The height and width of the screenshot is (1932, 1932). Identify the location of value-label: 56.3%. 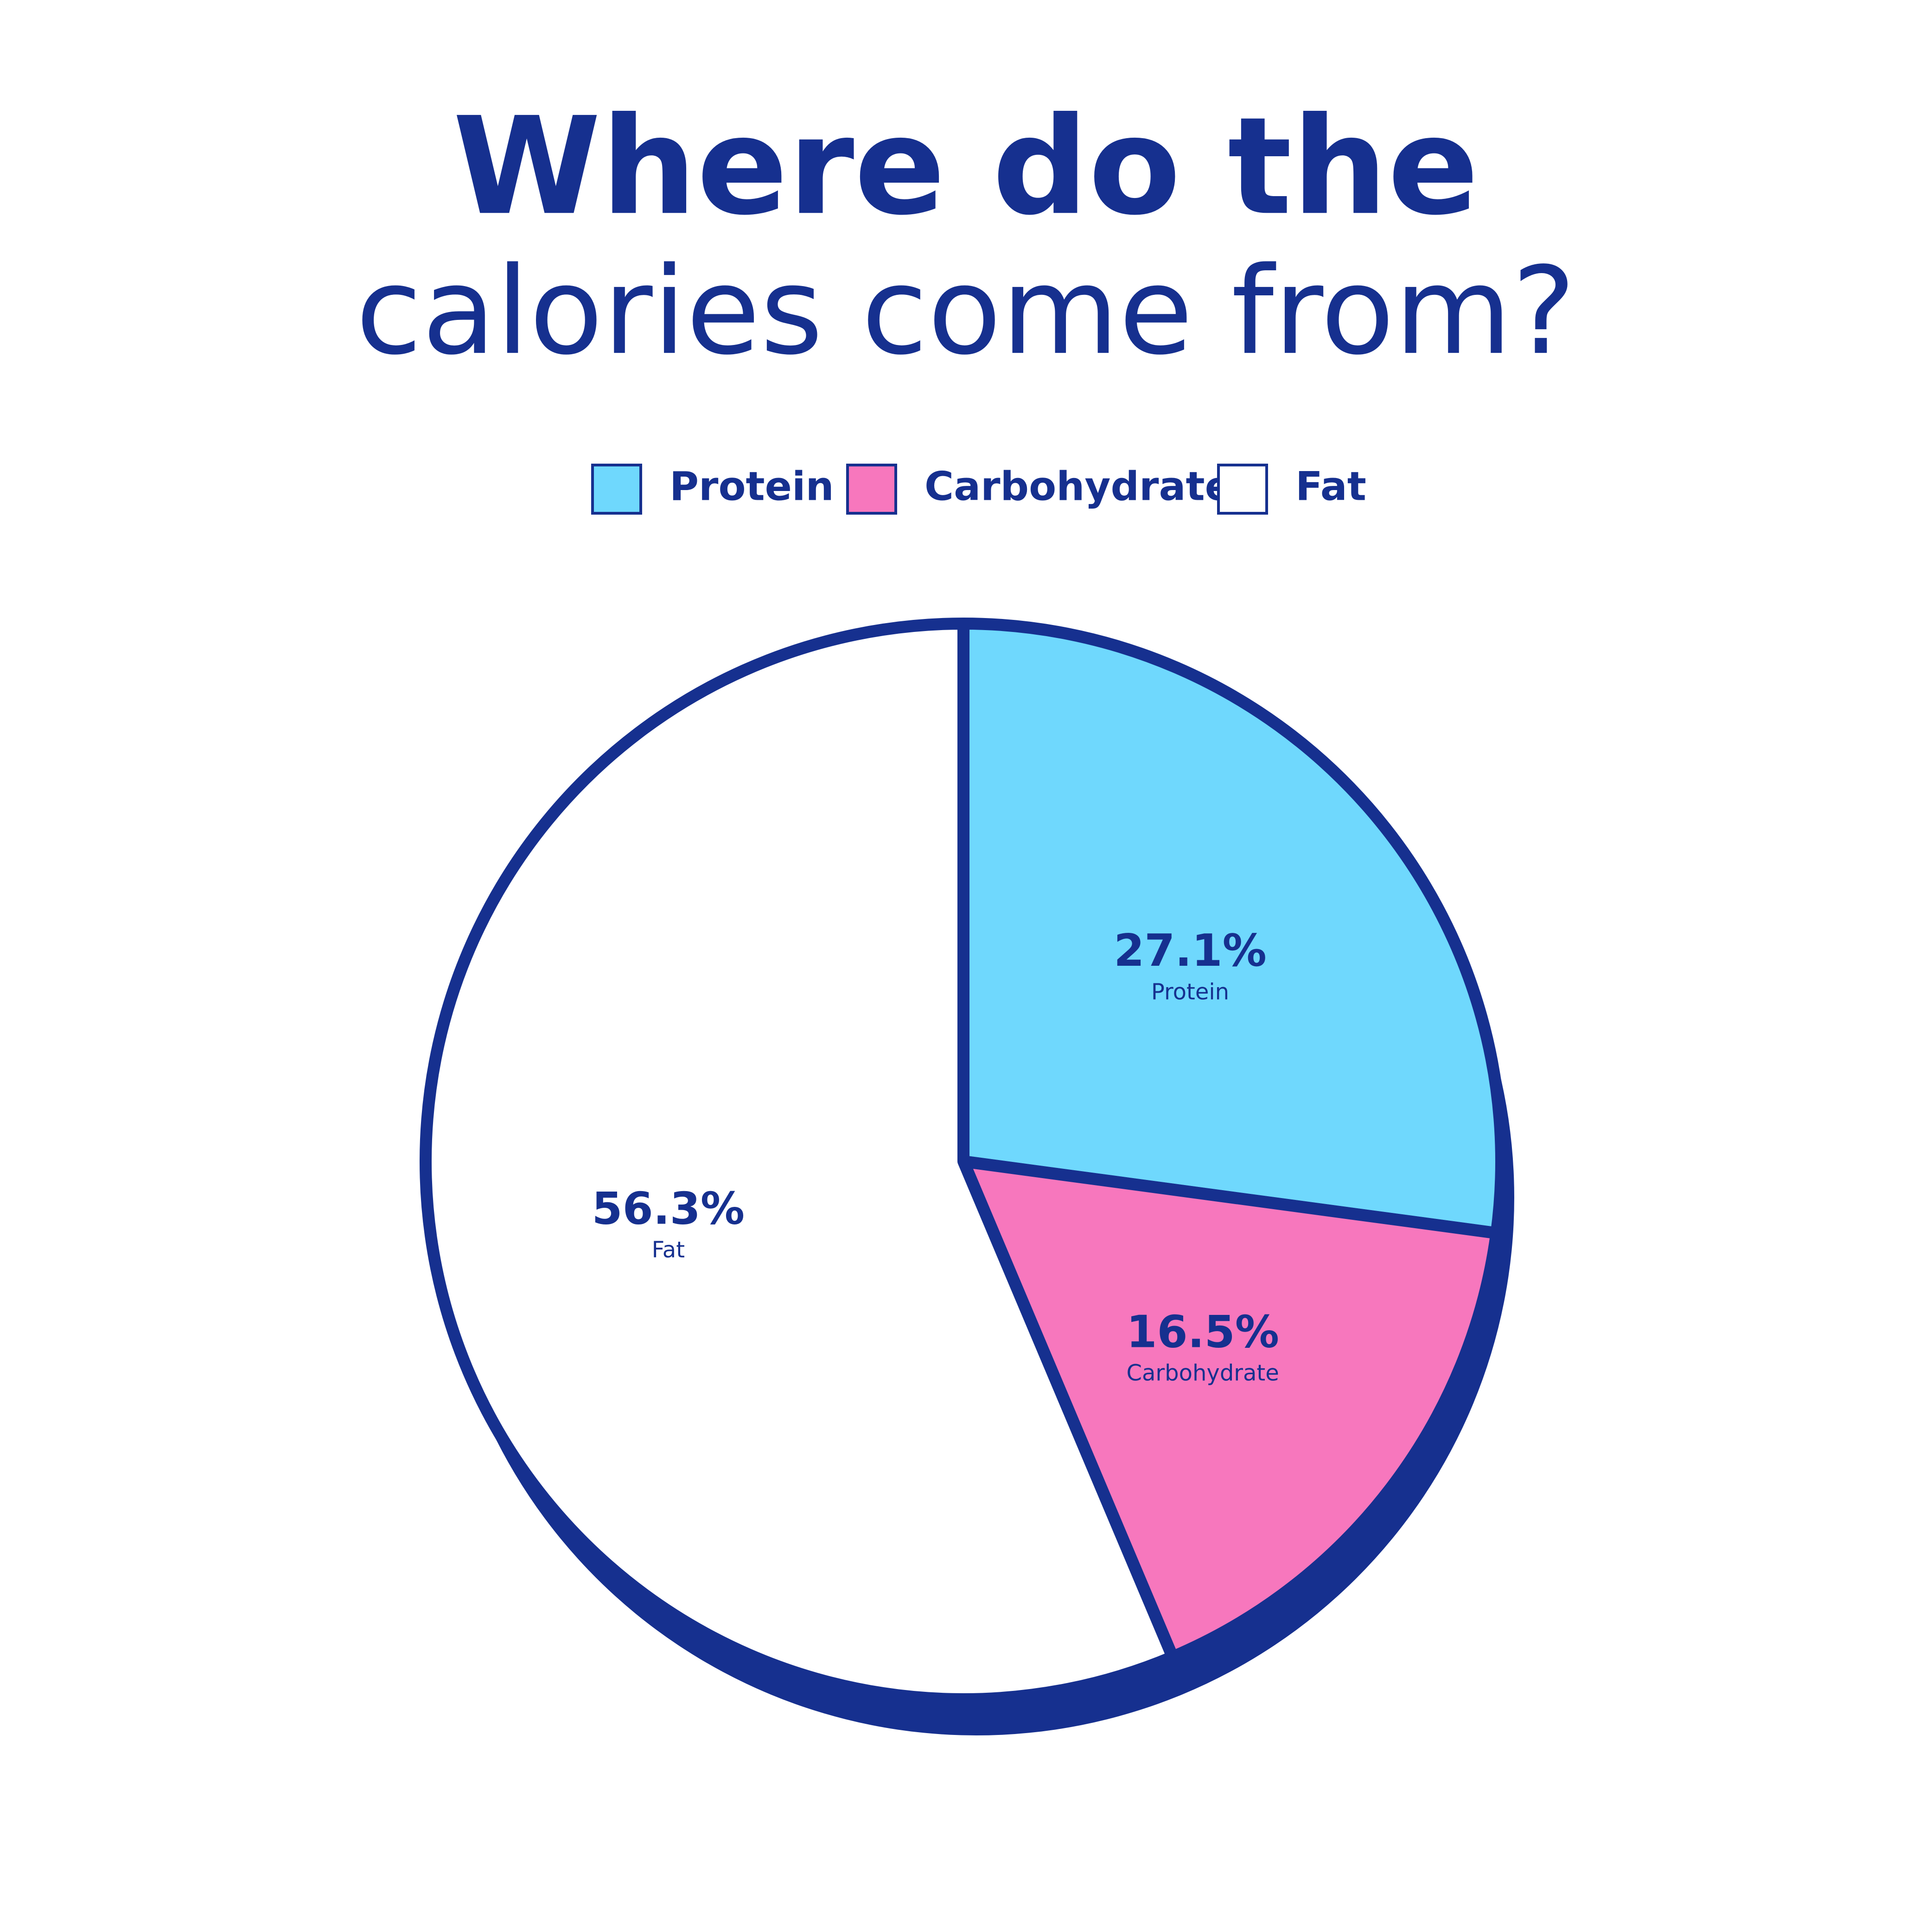
(669, 1210).